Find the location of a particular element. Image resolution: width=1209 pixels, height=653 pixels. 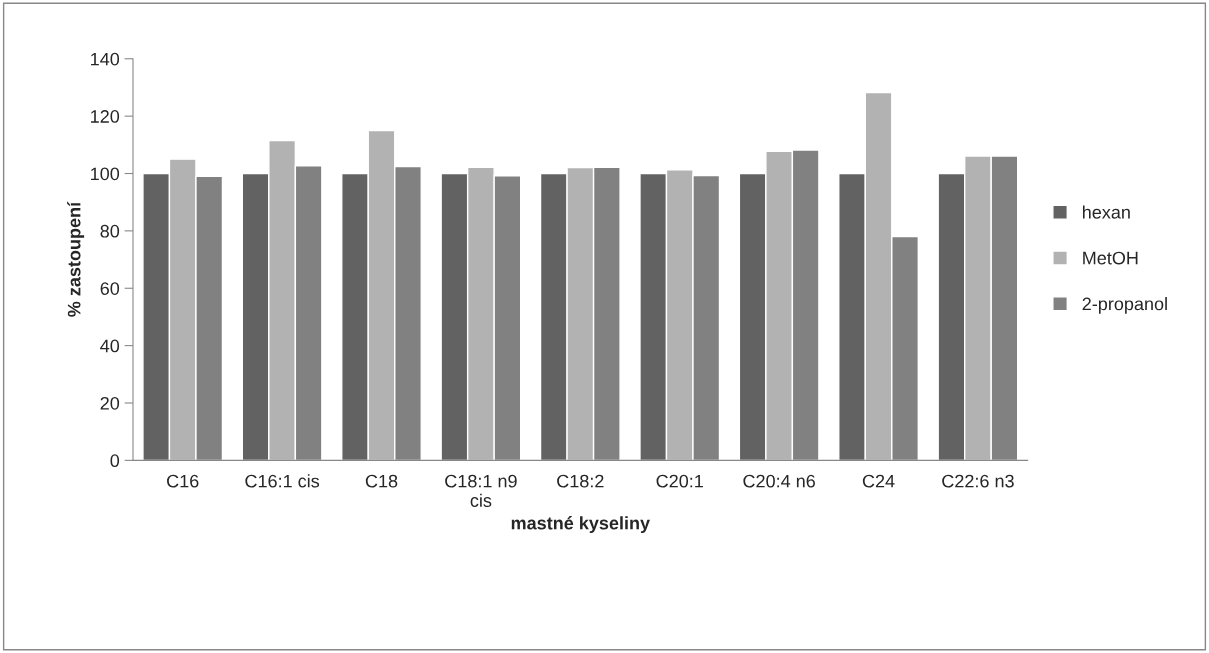

x-tick-label: C16 is located at coordinates (183, 481).